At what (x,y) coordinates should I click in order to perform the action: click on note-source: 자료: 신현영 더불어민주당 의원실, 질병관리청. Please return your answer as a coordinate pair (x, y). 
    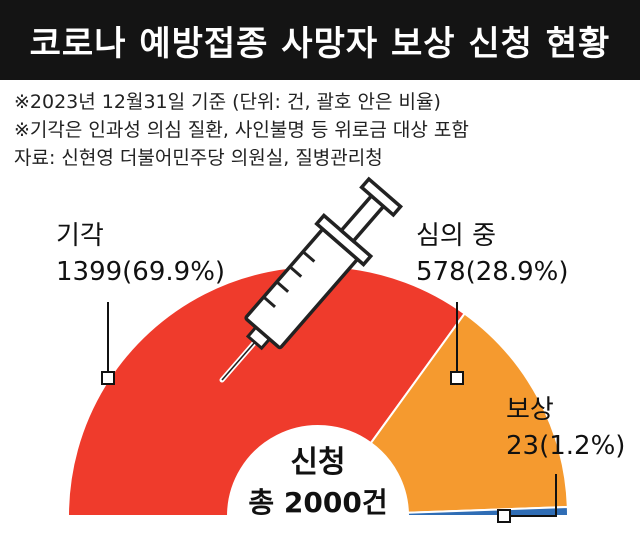
    Looking at the image, I should click on (198, 158).